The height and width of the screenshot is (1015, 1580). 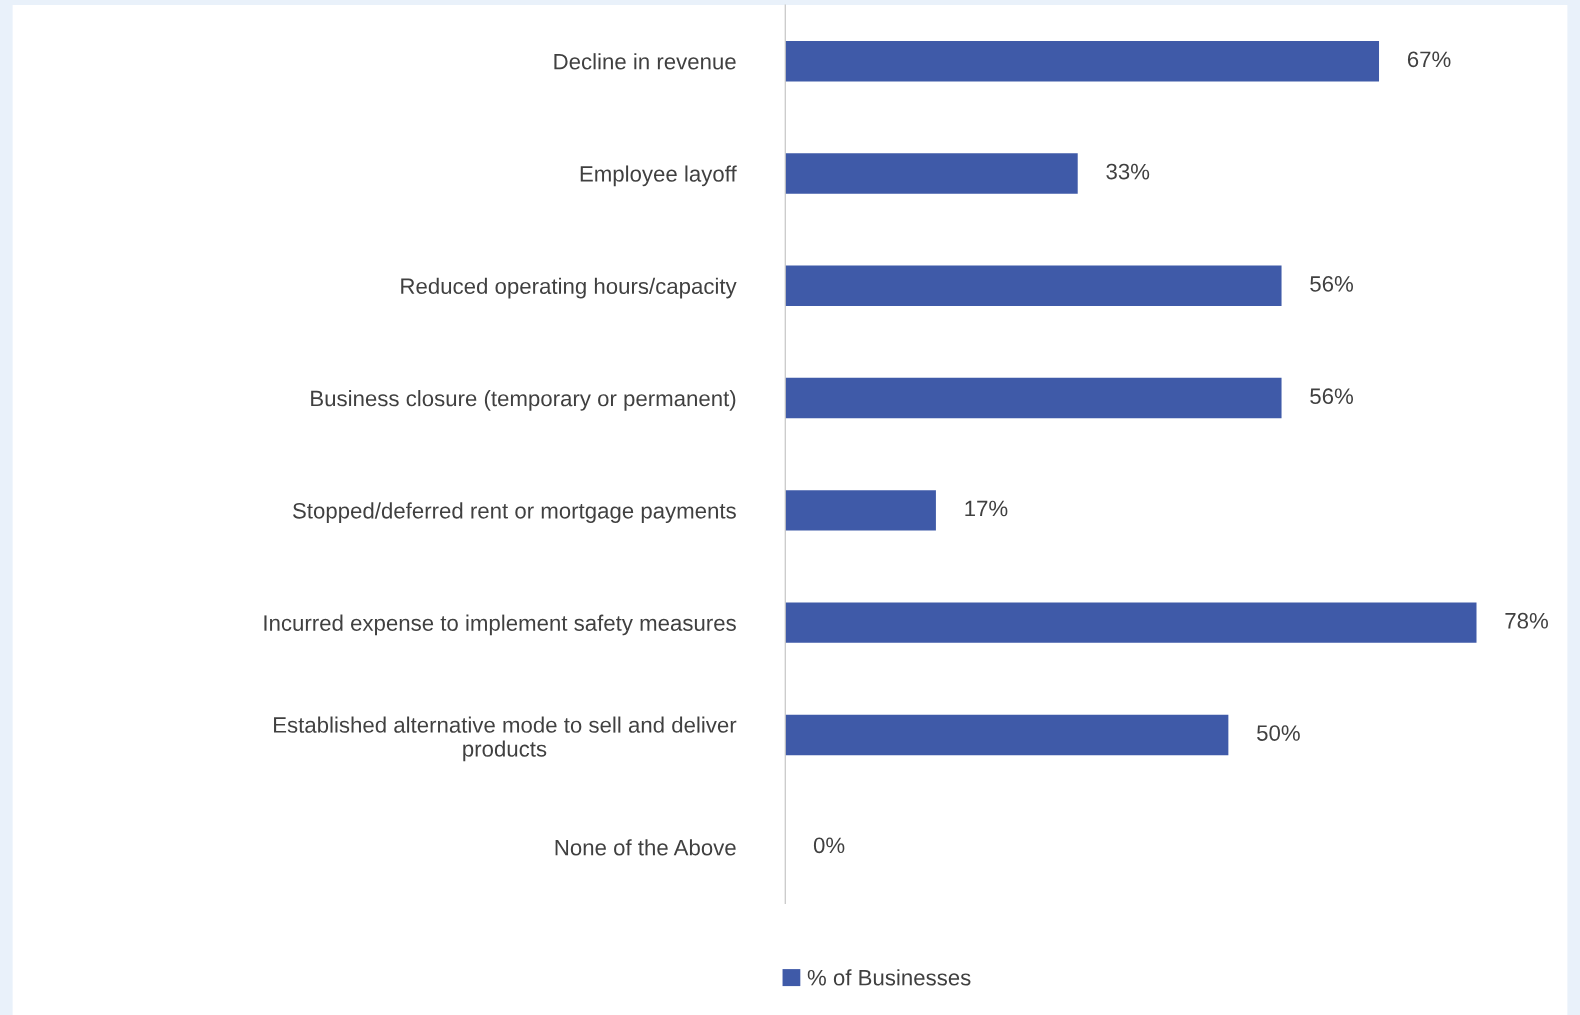 What do you see at coordinates (523, 400) in the screenshot?
I see `y-tick-label: Business closure (temporary or permanent)` at bounding box center [523, 400].